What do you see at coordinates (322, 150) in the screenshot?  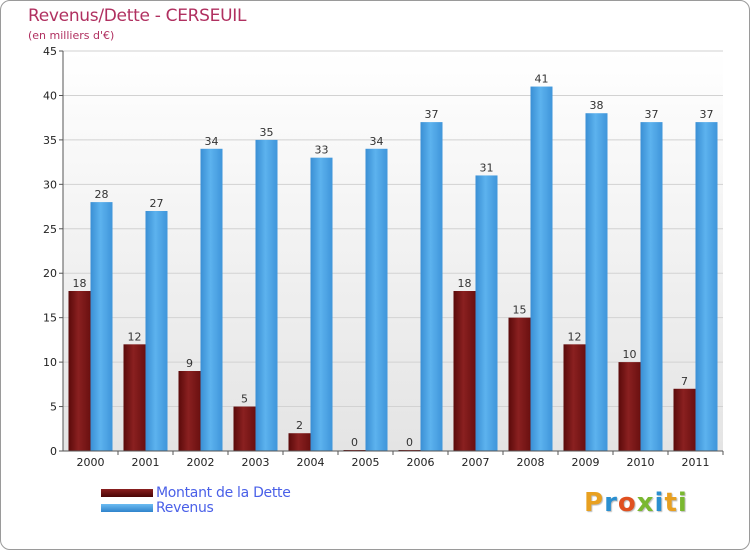 I see `data-label-revenue: 33` at bounding box center [322, 150].